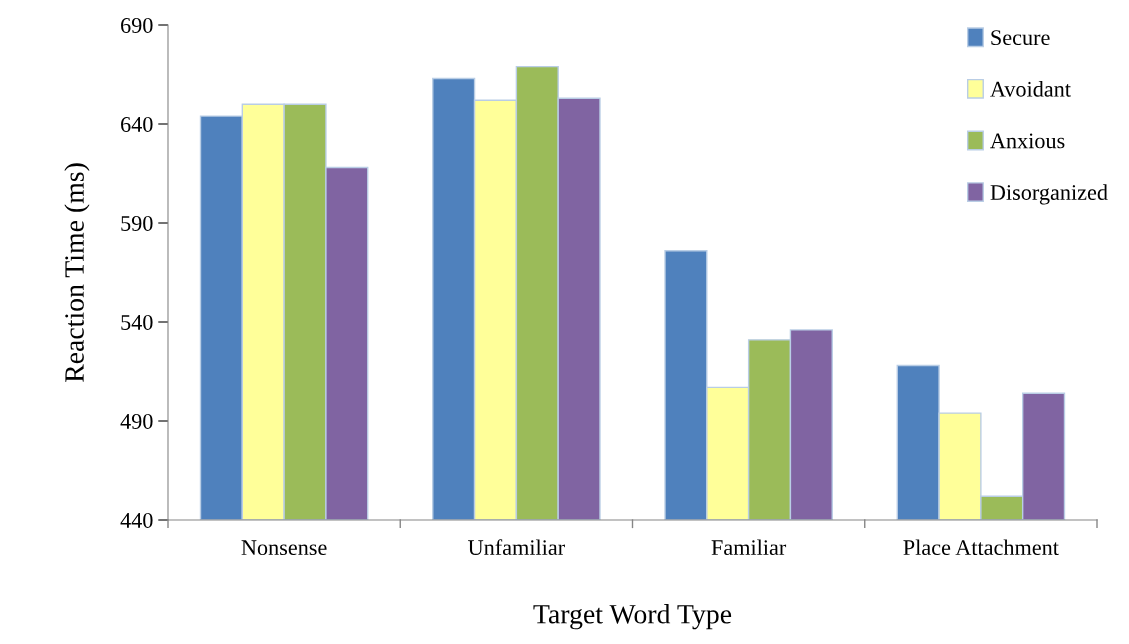 This screenshot has width=1129, height=644. I want to click on x-tick-label: Nonsense, so click(284, 548).